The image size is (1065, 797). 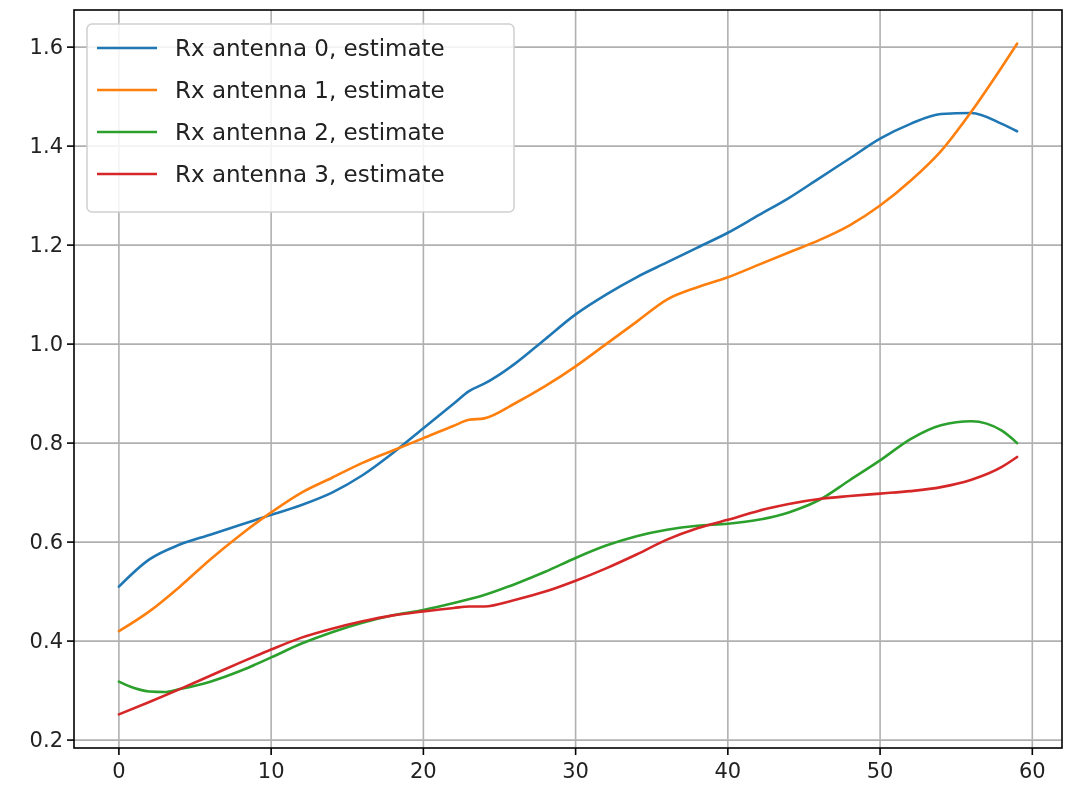 What do you see at coordinates (423, 771) in the screenshot?
I see `x-tick-label: 20` at bounding box center [423, 771].